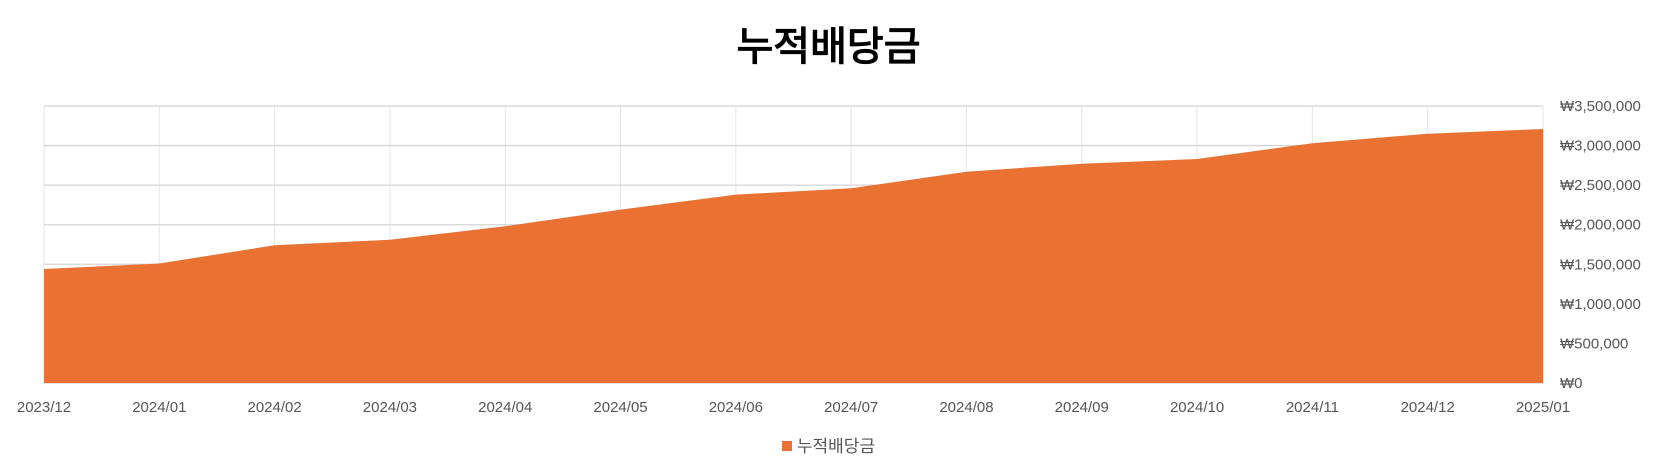 This screenshot has height=465, width=1657. Describe the element at coordinates (1428, 407) in the screenshot. I see `x-tick-label: 2024/12` at that location.